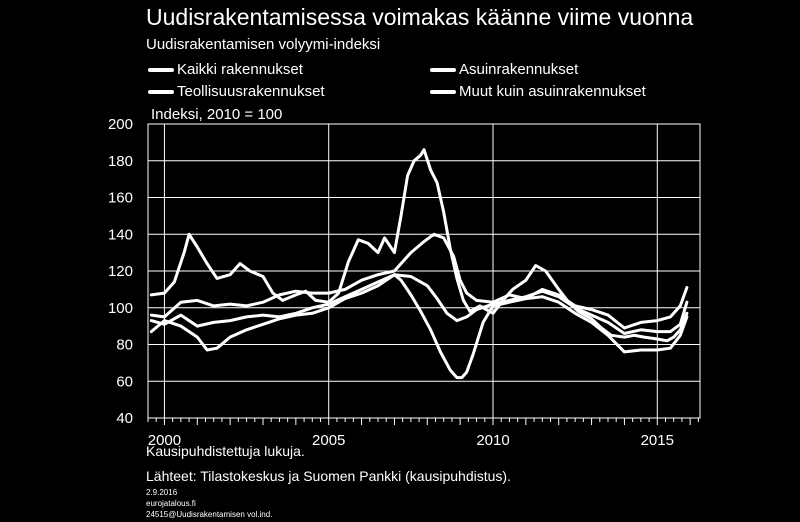 This screenshot has width=800, height=522. Describe the element at coordinates (120, 124) in the screenshot. I see `y-tick-label: 200` at that location.